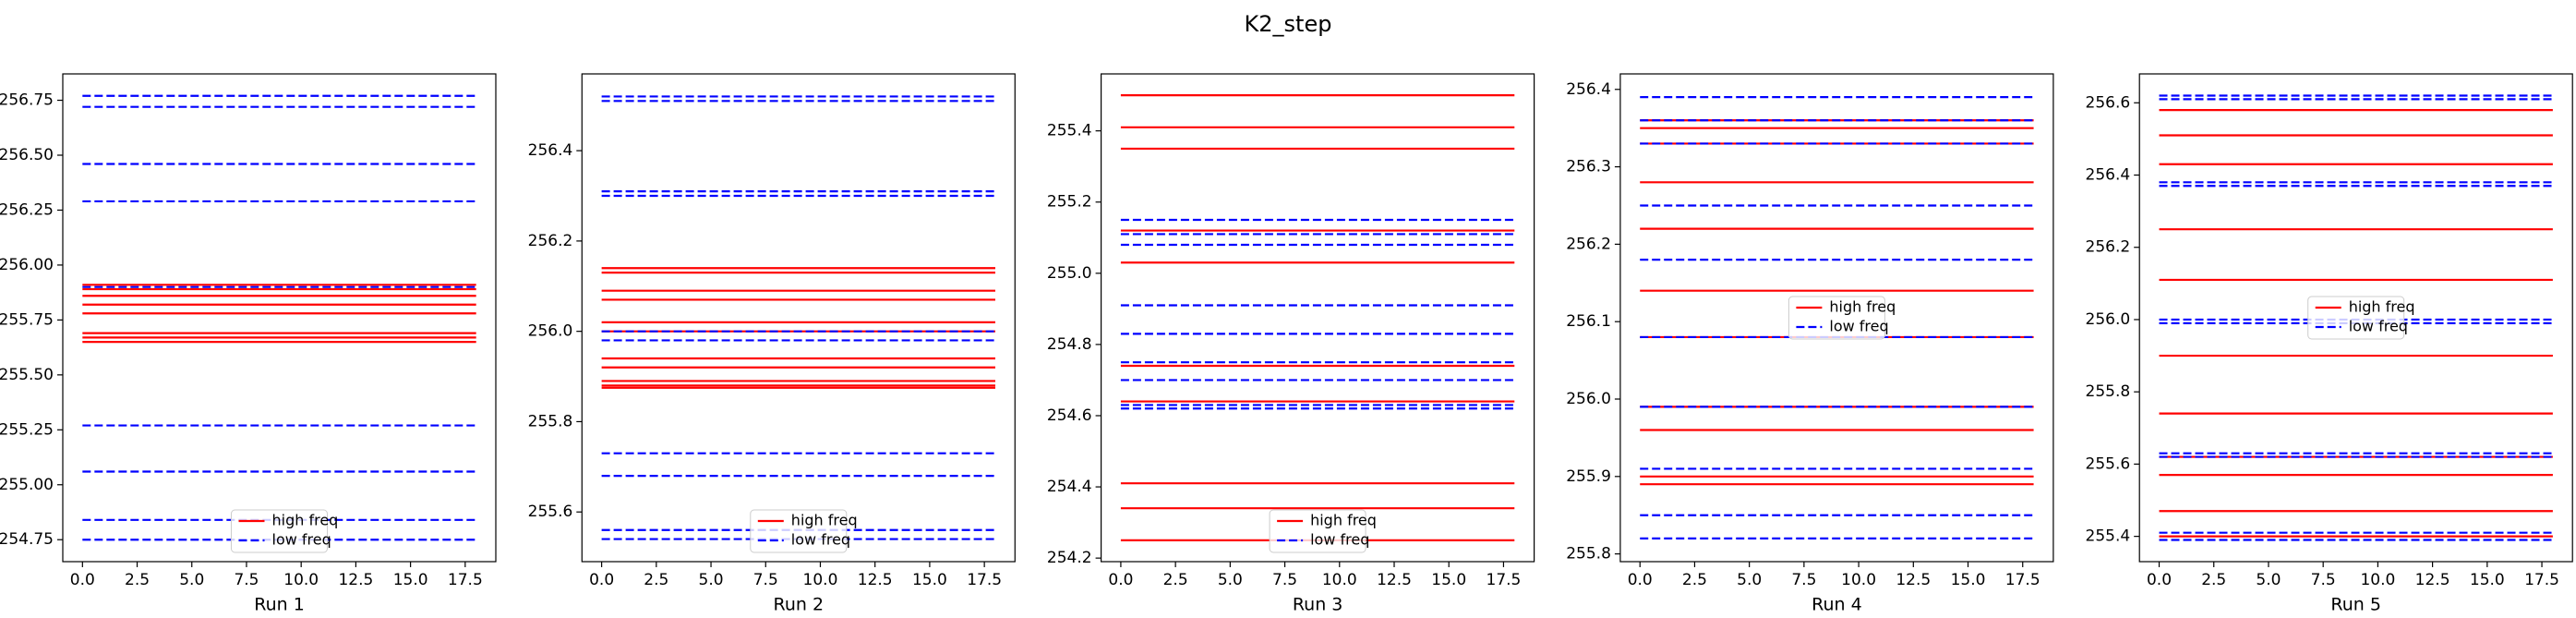 The height and width of the screenshot is (618, 2576). I want to click on y-tick-label: 256.6, so click(2108, 102).